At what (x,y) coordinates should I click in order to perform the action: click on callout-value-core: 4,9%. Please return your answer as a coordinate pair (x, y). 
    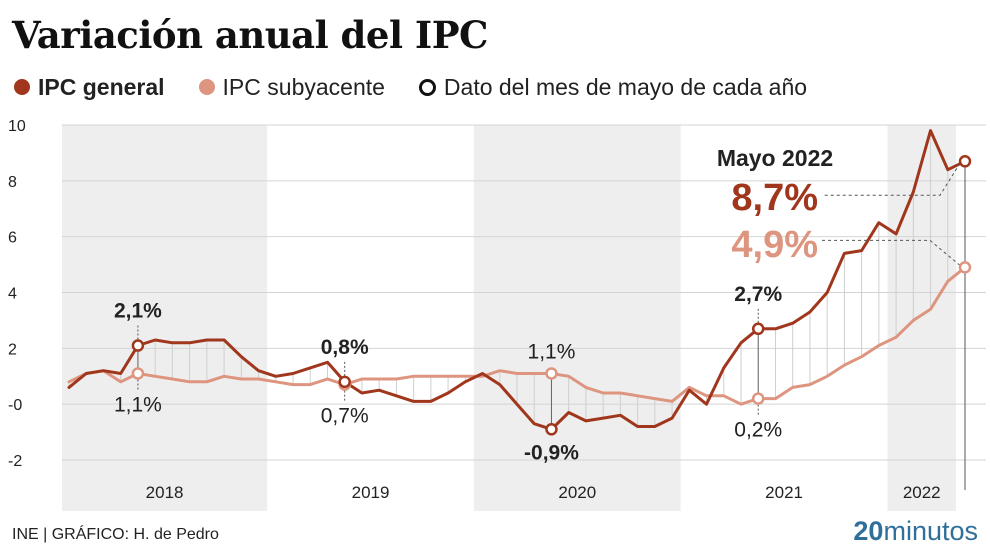
    Looking at the image, I should click on (774, 245).